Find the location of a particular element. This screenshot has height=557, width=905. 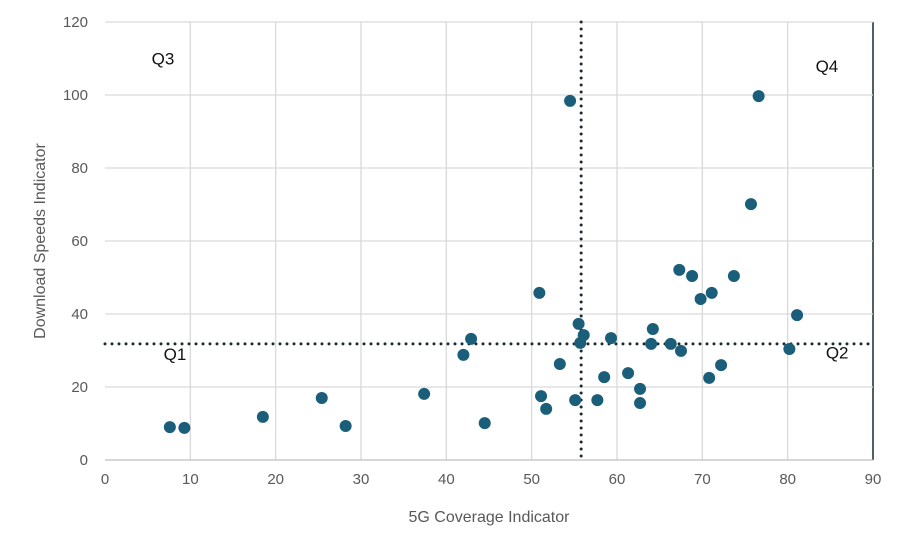

x-tick-label: 20 is located at coordinates (275, 479).